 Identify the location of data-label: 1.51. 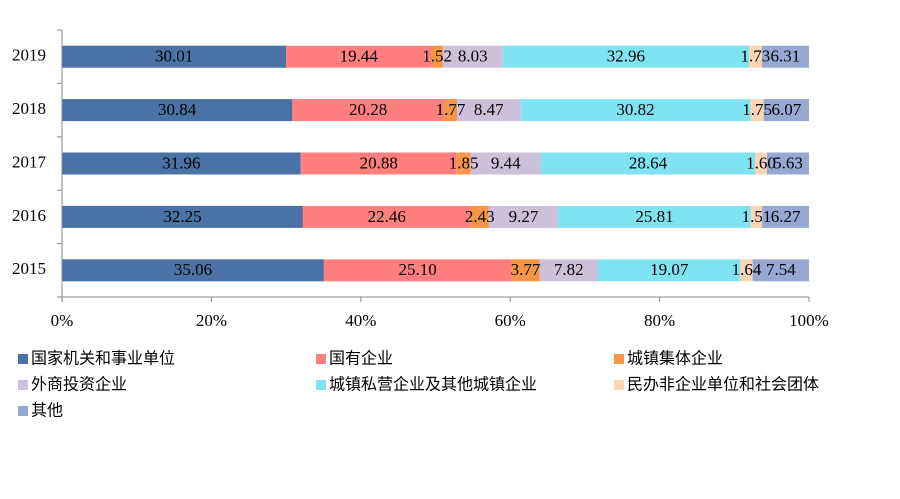
(757, 216).